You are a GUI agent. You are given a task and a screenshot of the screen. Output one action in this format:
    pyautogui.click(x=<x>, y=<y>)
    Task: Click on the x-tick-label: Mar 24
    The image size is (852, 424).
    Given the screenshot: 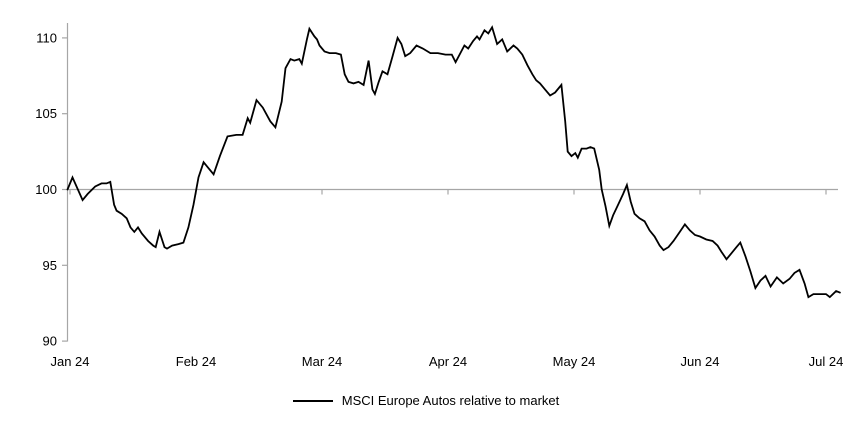 What is the action you would take?
    pyautogui.click(x=322, y=361)
    